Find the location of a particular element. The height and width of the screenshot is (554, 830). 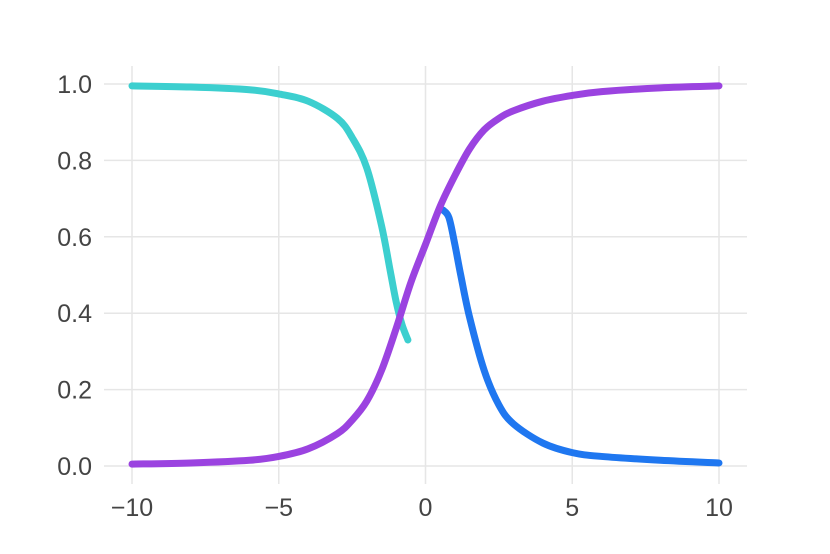

x-tick-label: 0 is located at coordinates (426, 508).